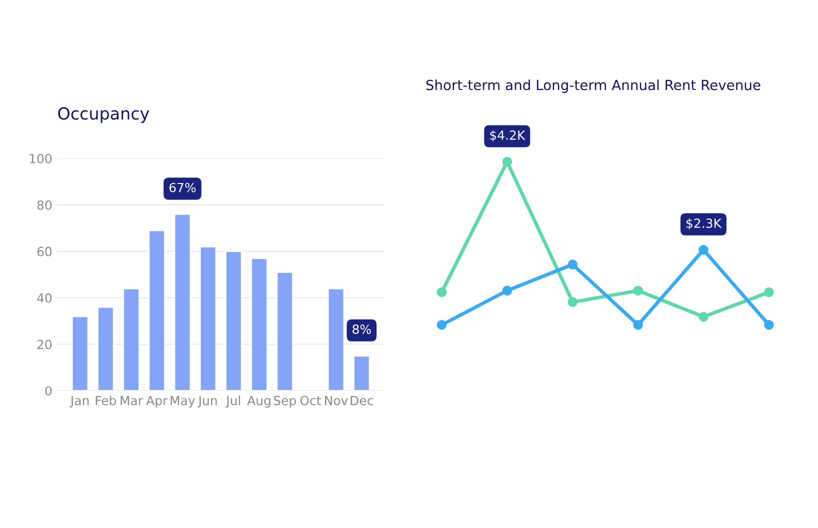  What do you see at coordinates (508, 136) in the screenshot?
I see `text: $4.2K` at bounding box center [508, 136].